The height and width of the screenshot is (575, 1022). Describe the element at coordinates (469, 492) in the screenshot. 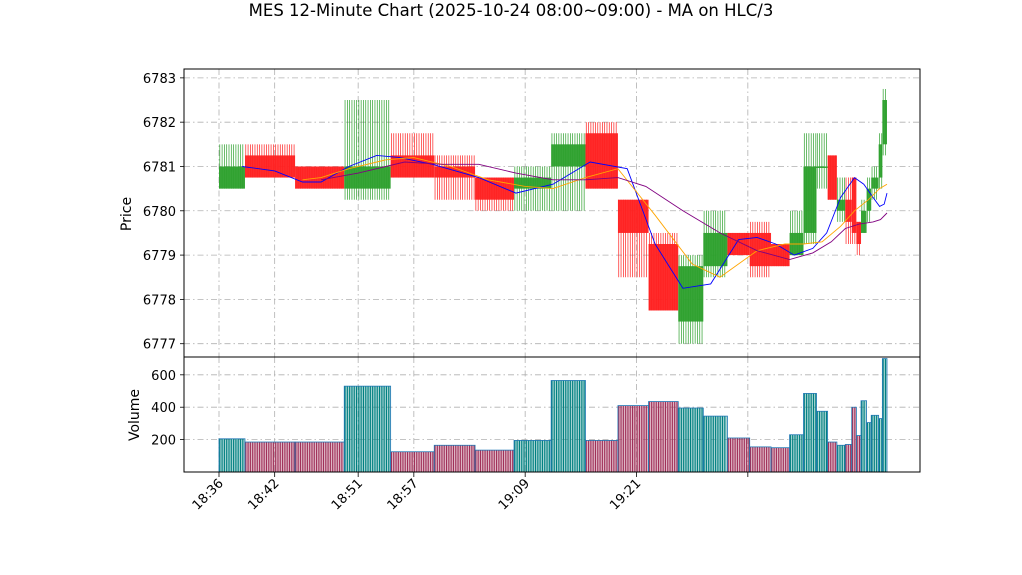

I see `time-axis-ticks: 18:36 18:42 18:51 18:57 19:09 19:21` at that location.